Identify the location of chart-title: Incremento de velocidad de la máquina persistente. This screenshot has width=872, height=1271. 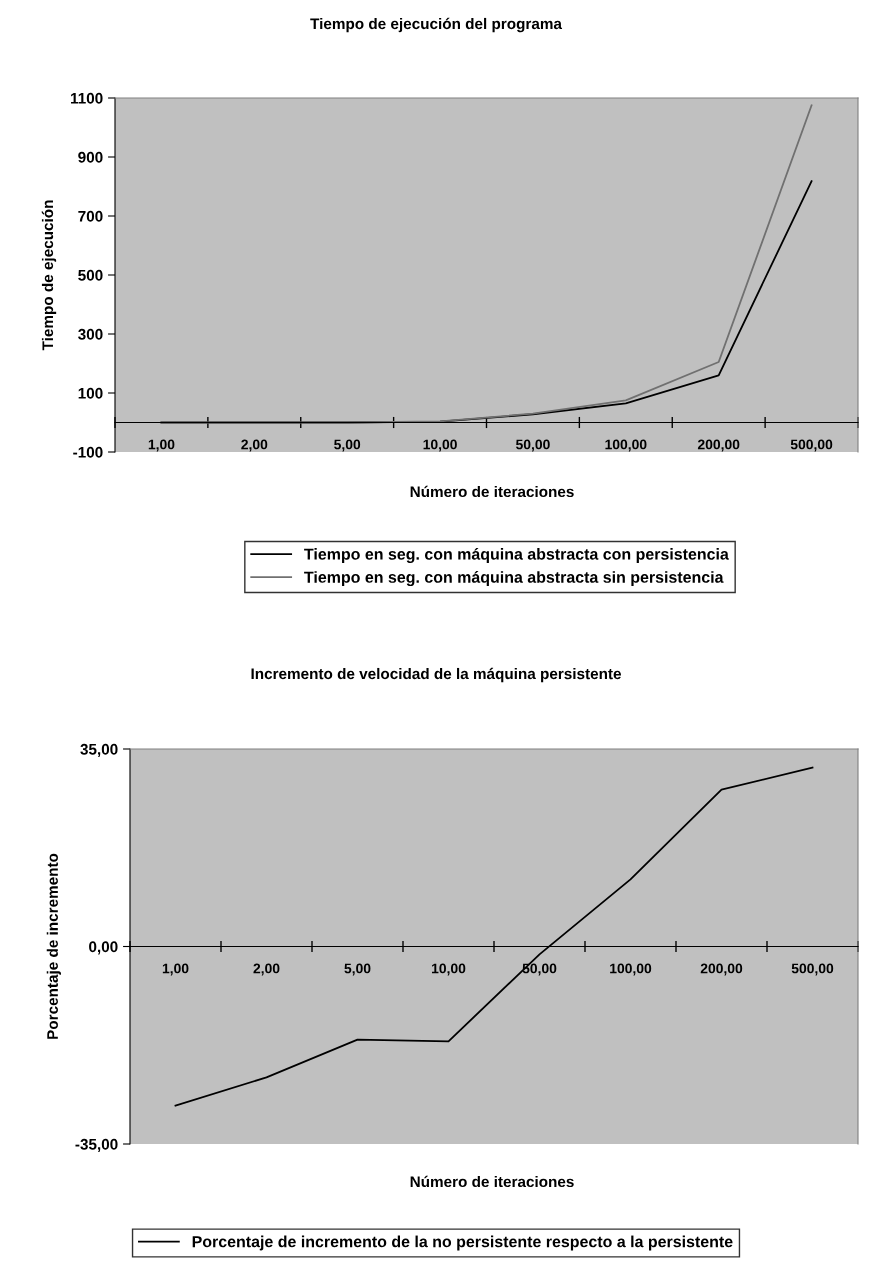
(436, 675).